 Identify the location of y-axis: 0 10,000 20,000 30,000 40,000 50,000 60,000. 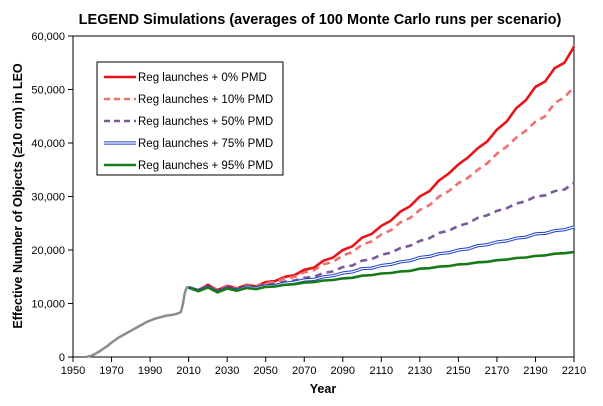
(52, 197).